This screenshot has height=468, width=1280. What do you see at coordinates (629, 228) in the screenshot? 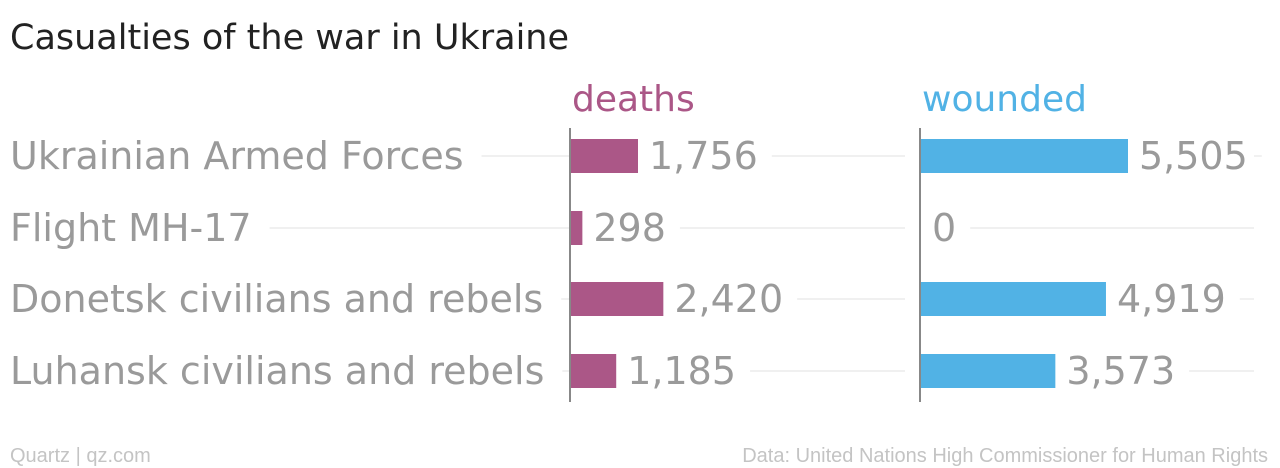
I see `value-label-deaths: 298` at bounding box center [629, 228].